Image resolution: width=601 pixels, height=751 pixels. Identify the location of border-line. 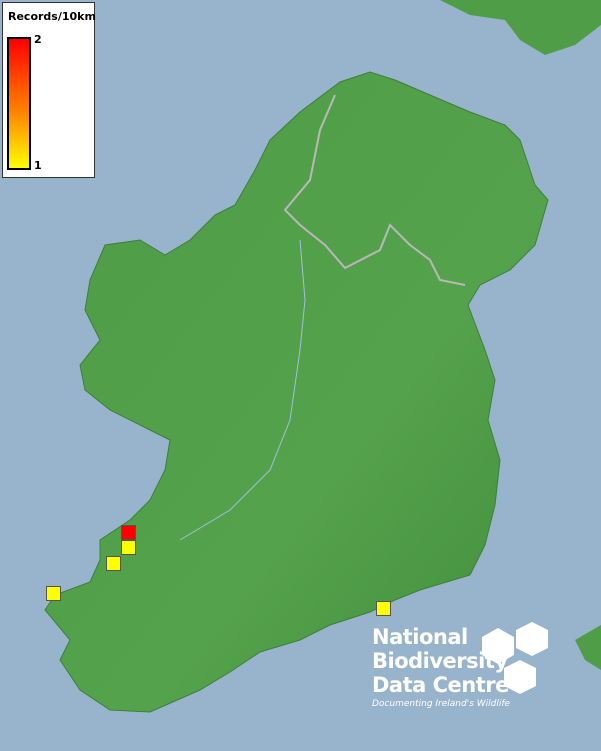
(374, 190).